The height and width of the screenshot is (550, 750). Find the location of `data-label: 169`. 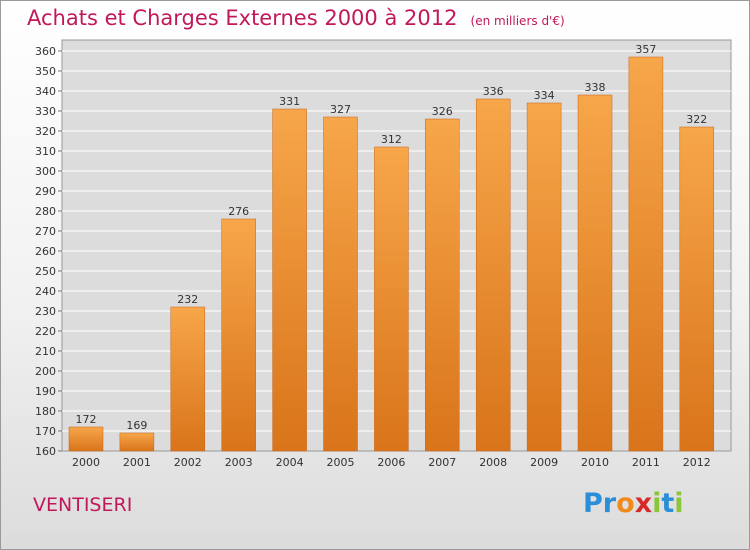

data-label: 169 is located at coordinates (136, 425).